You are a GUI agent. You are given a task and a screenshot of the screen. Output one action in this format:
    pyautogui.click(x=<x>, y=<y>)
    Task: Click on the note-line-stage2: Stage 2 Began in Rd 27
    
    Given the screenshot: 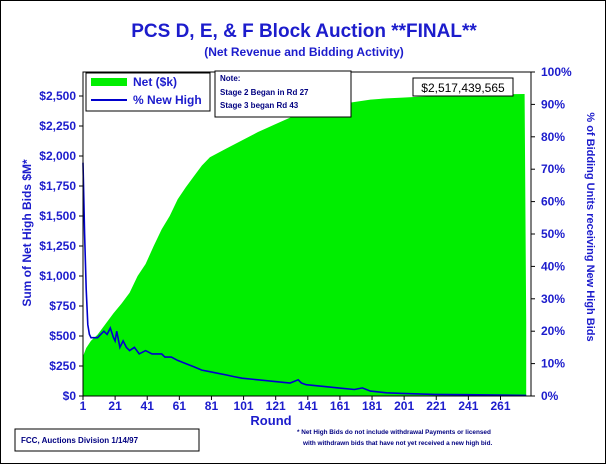 What is the action you would take?
    pyautogui.click(x=264, y=92)
    